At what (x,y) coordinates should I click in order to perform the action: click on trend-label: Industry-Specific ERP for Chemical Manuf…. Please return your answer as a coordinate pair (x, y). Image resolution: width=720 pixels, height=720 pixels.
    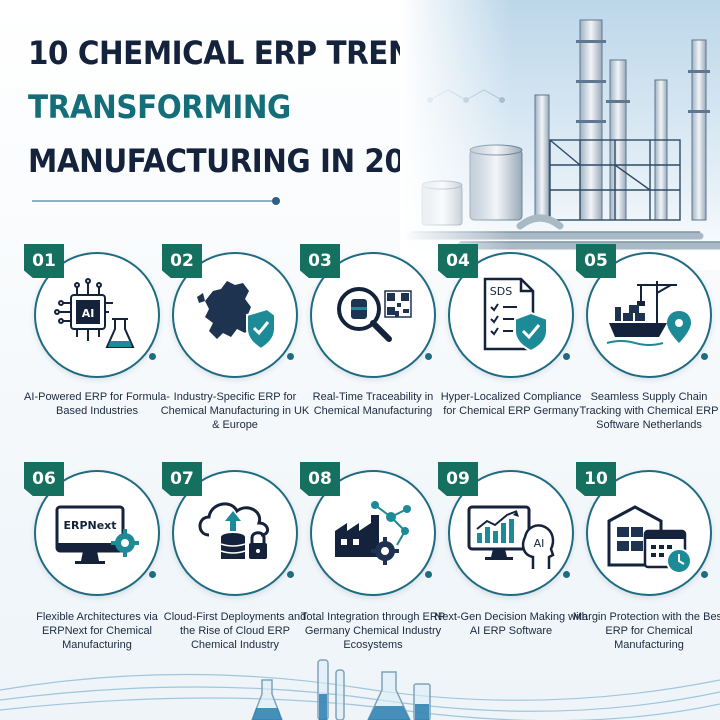
    Looking at the image, I should click on (235, 411).